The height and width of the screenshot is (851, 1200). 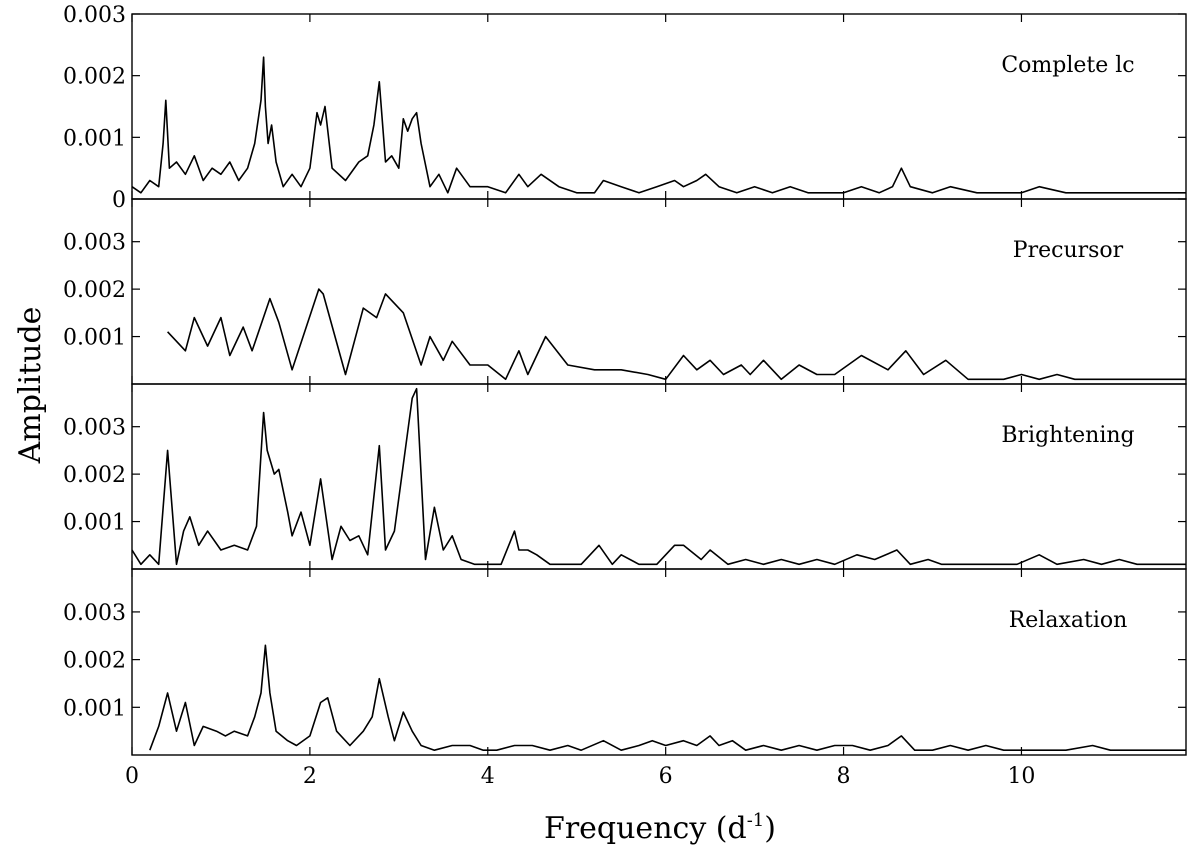 I want to click on x-tick-label: 6, so click(x=666, y=776).